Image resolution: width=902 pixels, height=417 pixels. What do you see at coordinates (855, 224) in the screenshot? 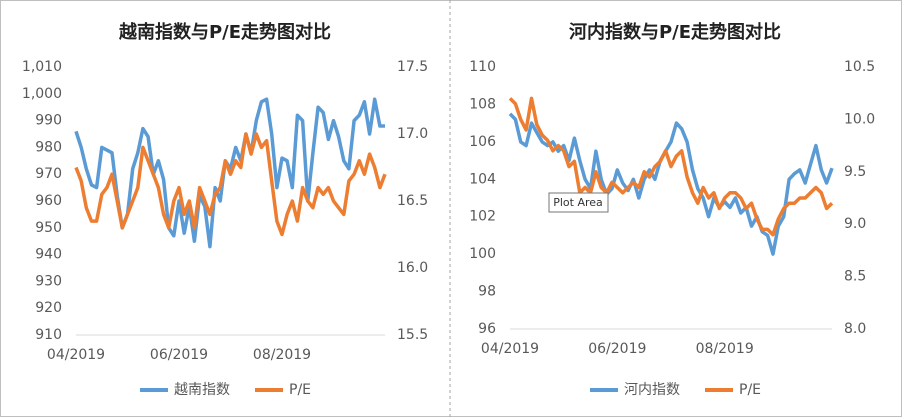
I see `y2-tick-label: 9.0` at bounding box center [855, 224].